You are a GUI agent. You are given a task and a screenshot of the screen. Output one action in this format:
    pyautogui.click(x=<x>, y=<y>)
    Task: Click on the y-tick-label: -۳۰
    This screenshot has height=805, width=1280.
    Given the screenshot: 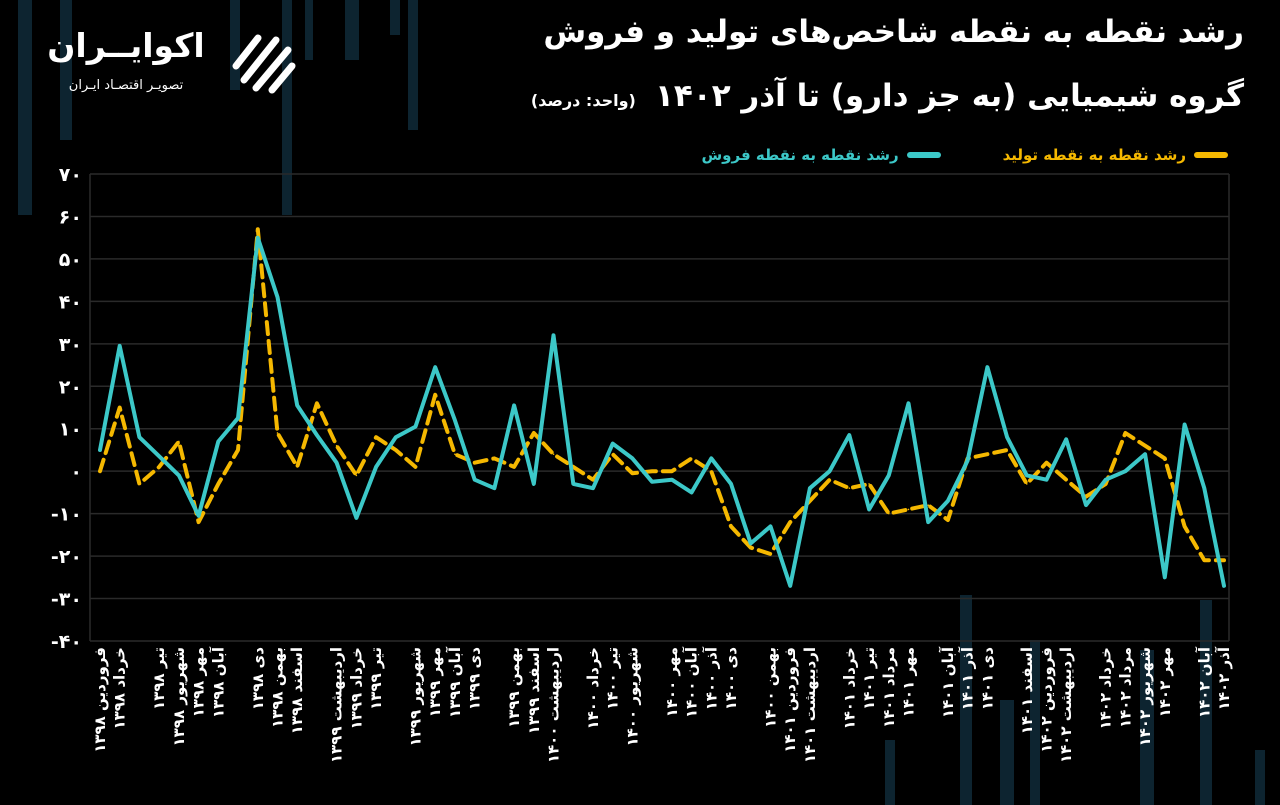 What is the action you would take?
    pyautogui.click(x=66, y=600)
    